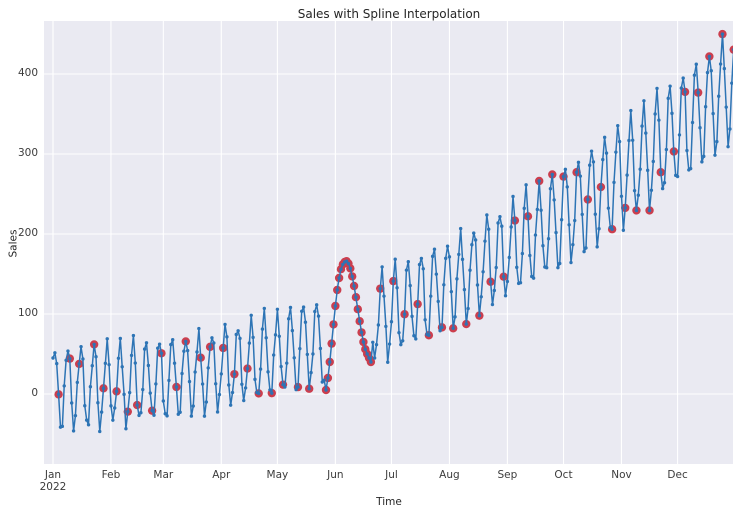  Describe the element at coordinates (389, 14) in the screenshot. I see `chart-title: Sales with Spline Interpolation` at that location.